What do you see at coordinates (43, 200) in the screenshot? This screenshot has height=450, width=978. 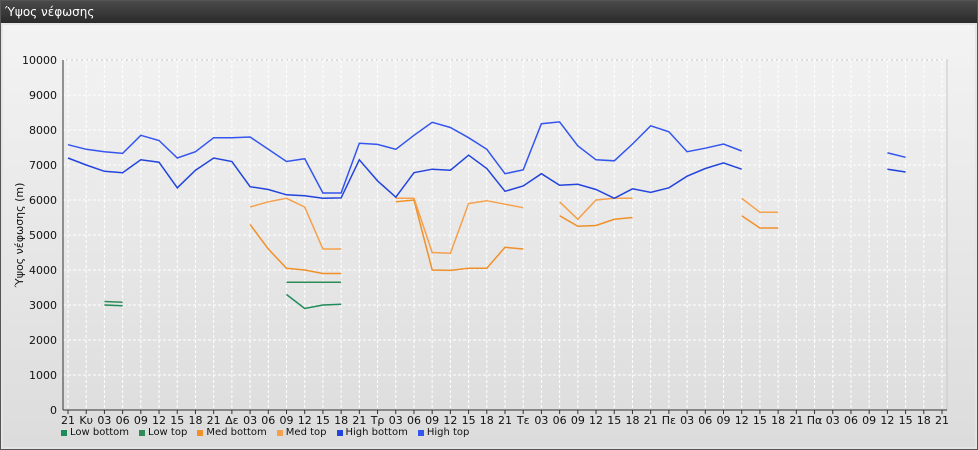 I see `y-tick-label: 6000` at bounding box center [43, 200].